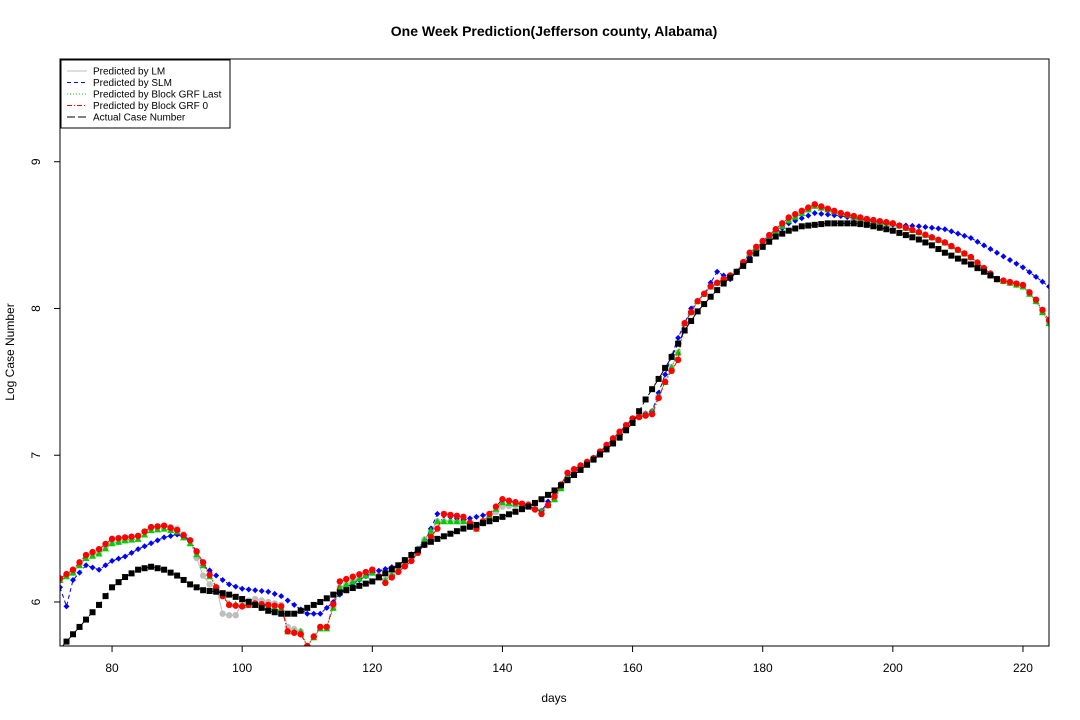 The image size is (1080, 720). What do you see at coordinates (36, 308) in the screenshot?
I see `y-tick-label: 8` at bounding box center [36, 308].